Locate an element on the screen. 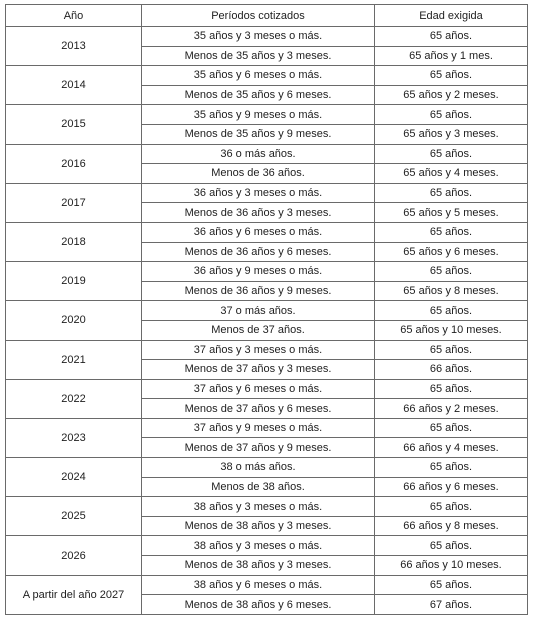  age-cell: 65 años y 2 meses. is located at coordinates (451, 95).